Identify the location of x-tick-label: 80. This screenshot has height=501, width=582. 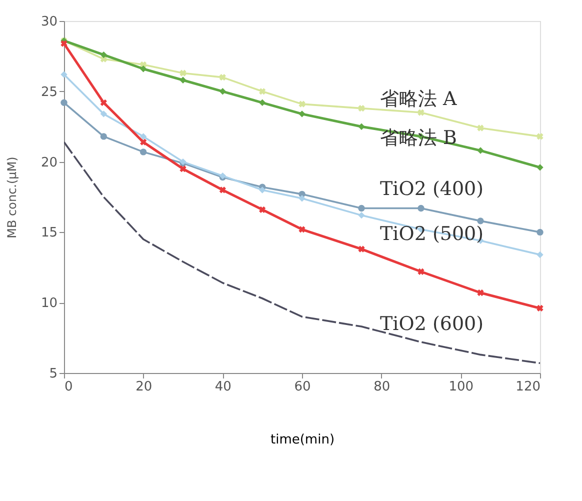
(382, 387).